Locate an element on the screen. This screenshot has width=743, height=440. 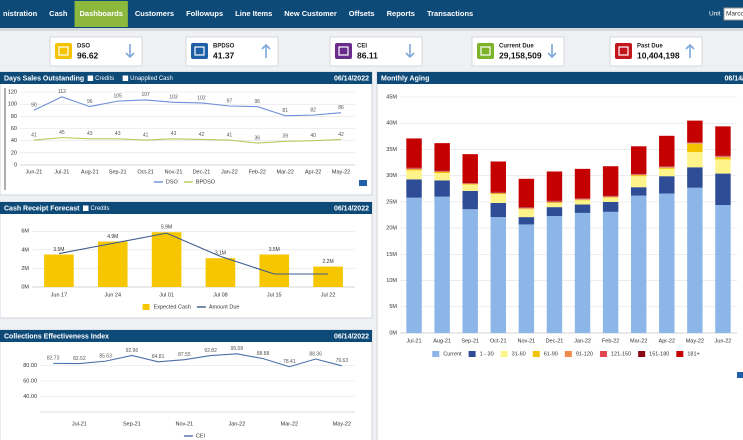
nav-item: Dashboards is located at coordinates (101, 13).